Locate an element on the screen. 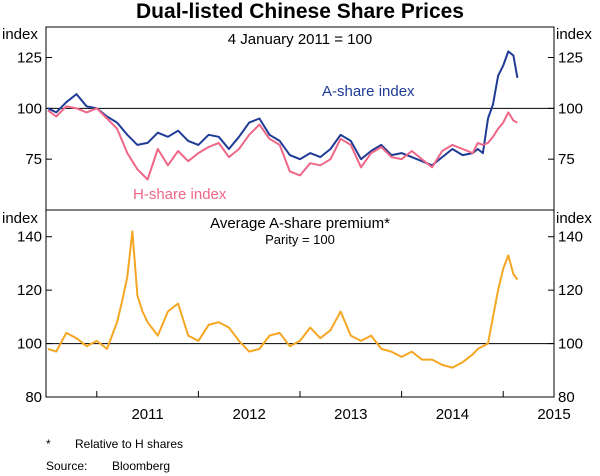 Image resolution: width=600 pixels, height=476 pixels. x-tick-label: 2015 is located at coordinates (553, 414).